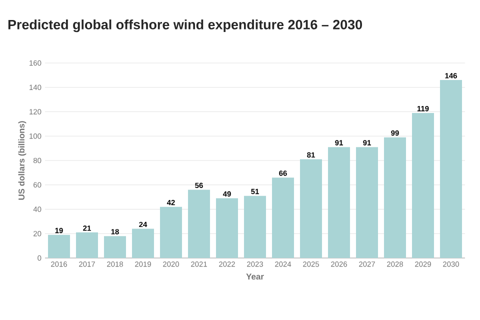 Image resolution: width=480 pixels, height=320 pixels. I want to click on chart-title: Predicted global offshore wind expenditure 2016 – 2030, so click(185, 26).